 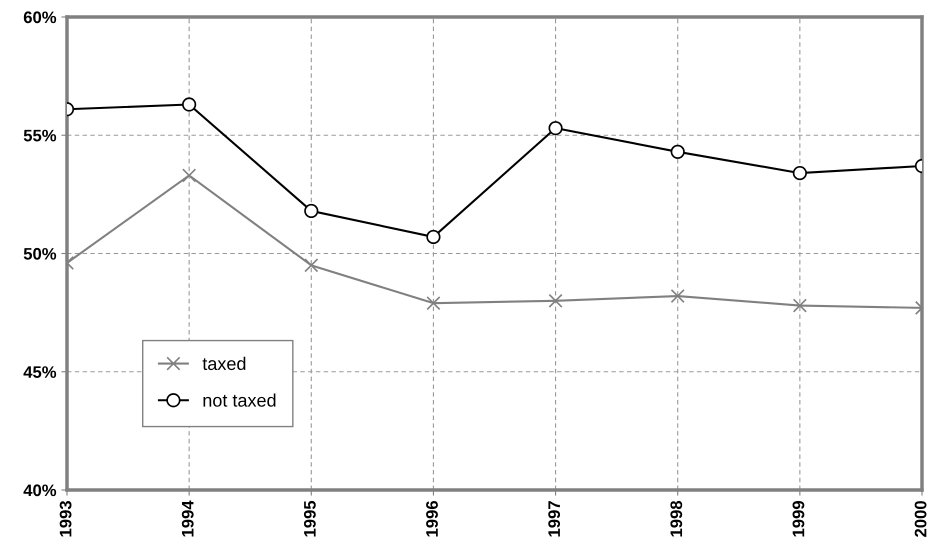 I want to click on legend-label: not taxed, so click(x=240, y=400).